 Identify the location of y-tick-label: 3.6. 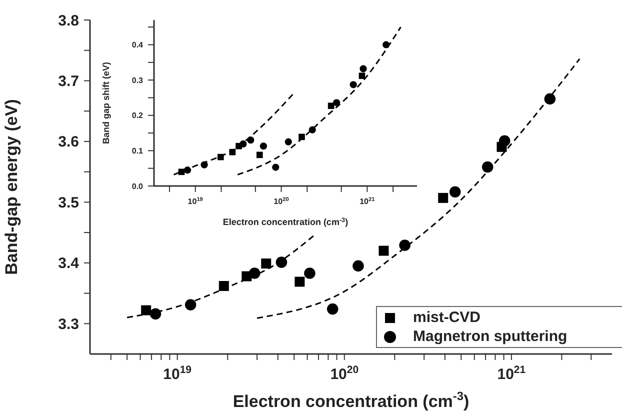
(68, 142).